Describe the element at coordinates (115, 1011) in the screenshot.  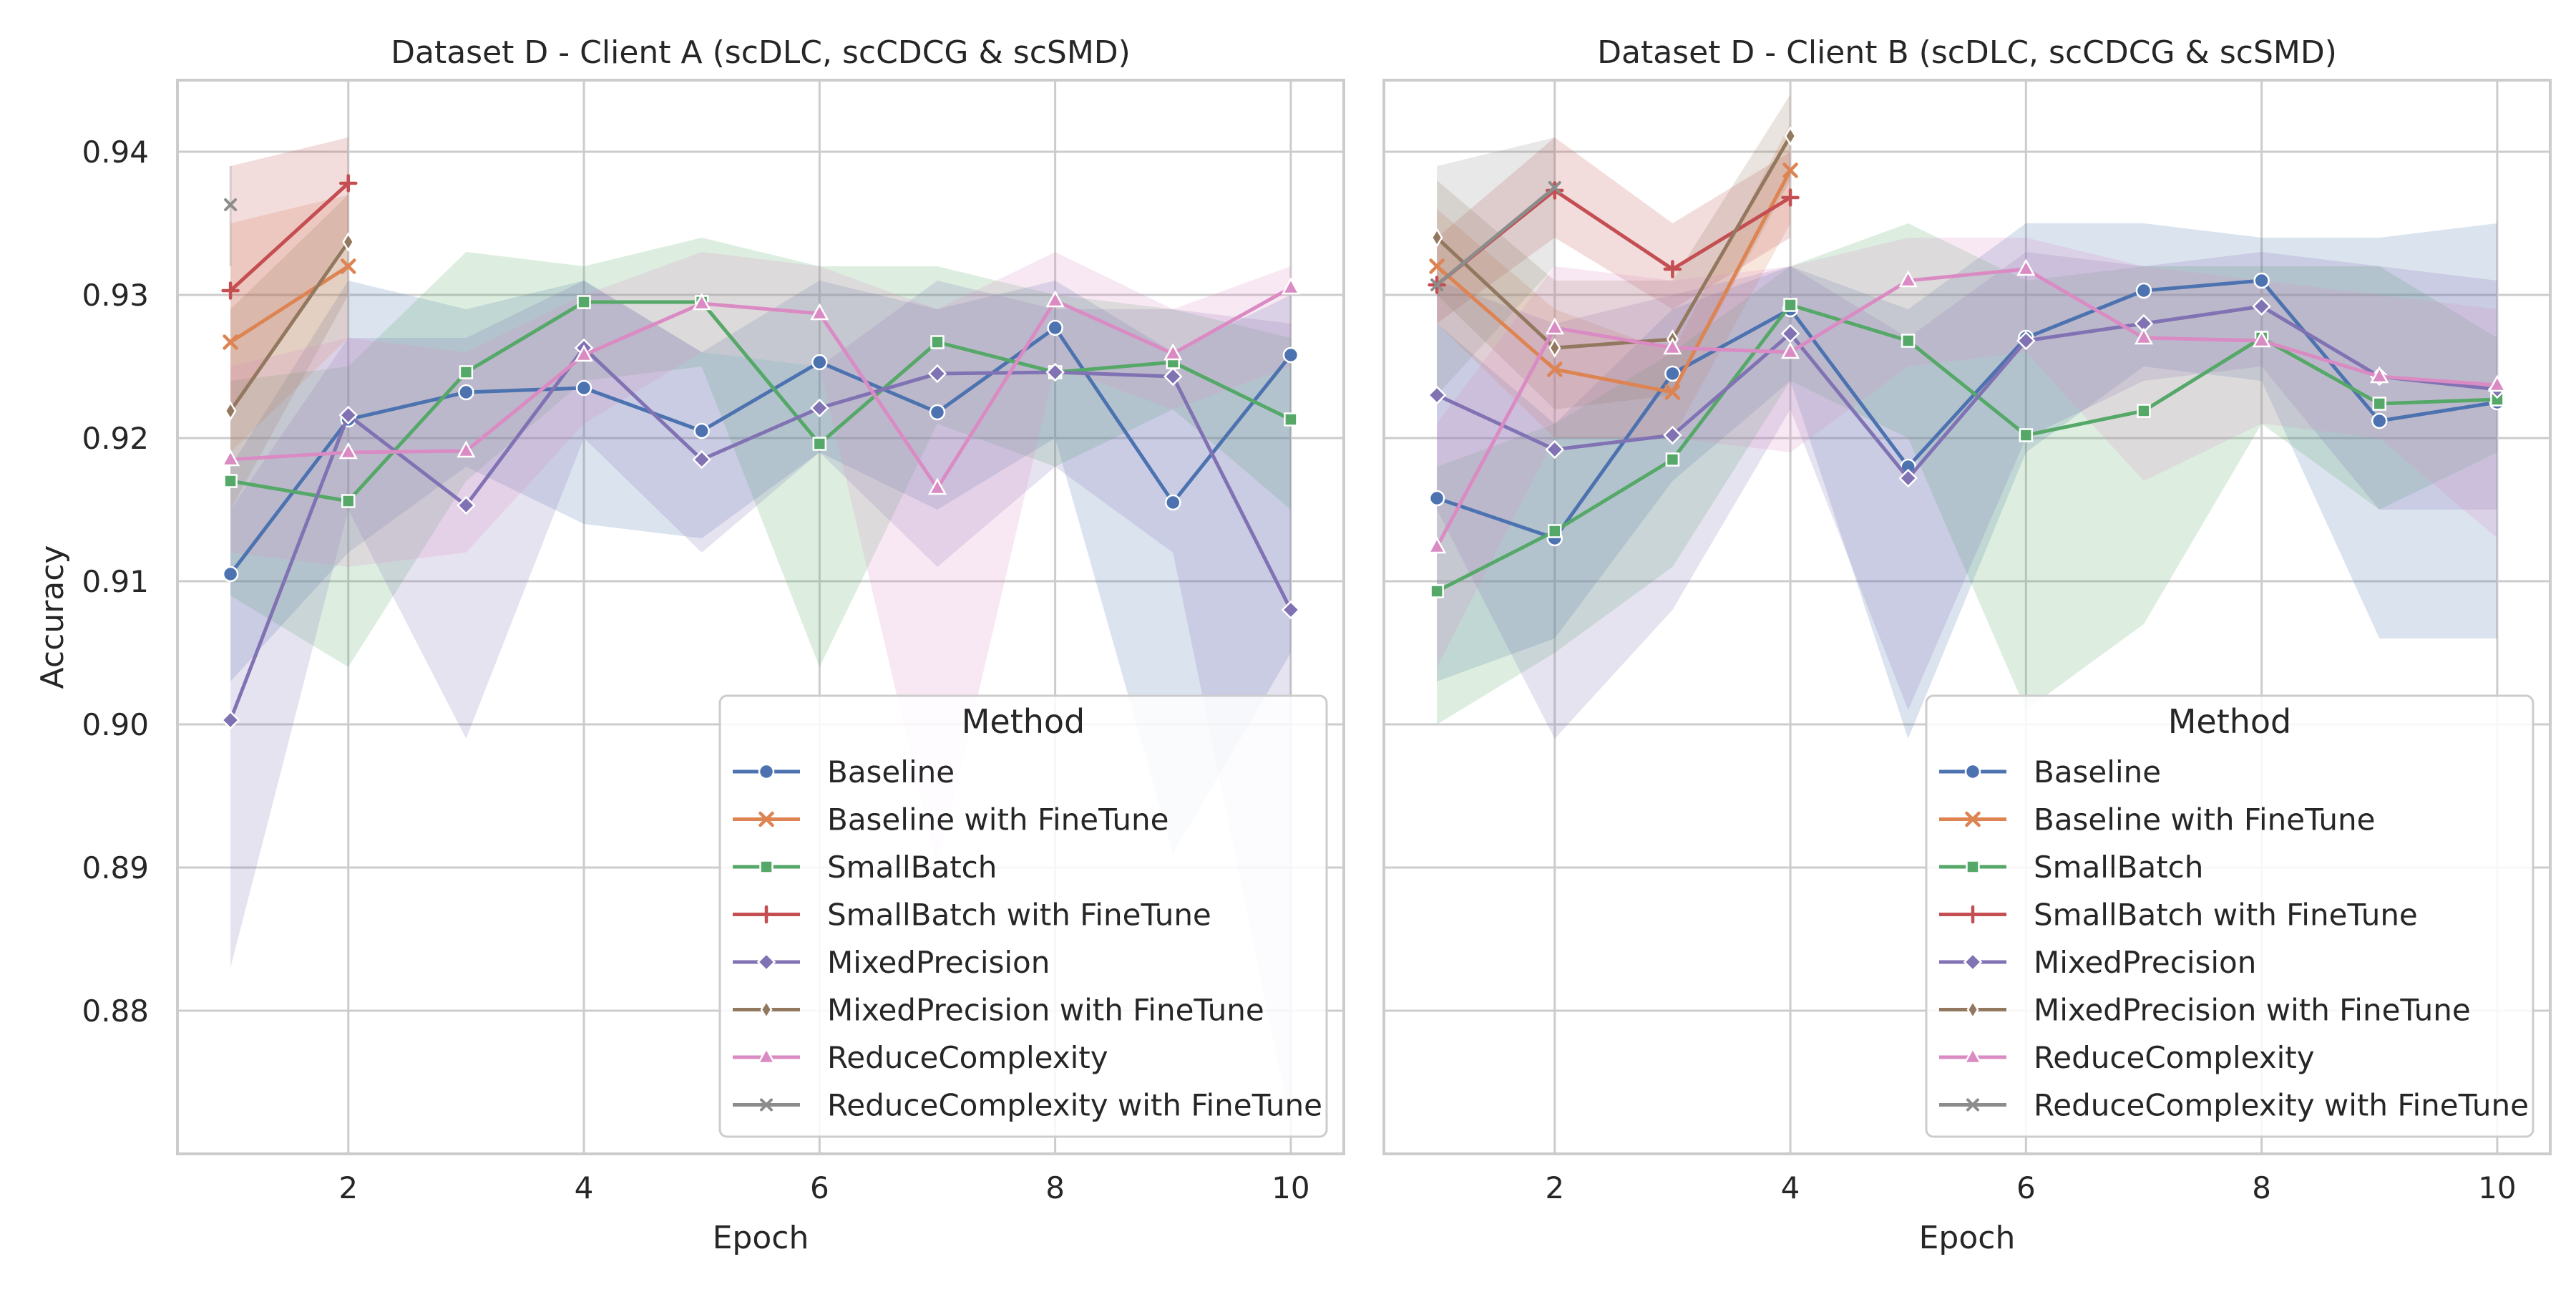
I see `y-tick-label: 0.88` at that location.